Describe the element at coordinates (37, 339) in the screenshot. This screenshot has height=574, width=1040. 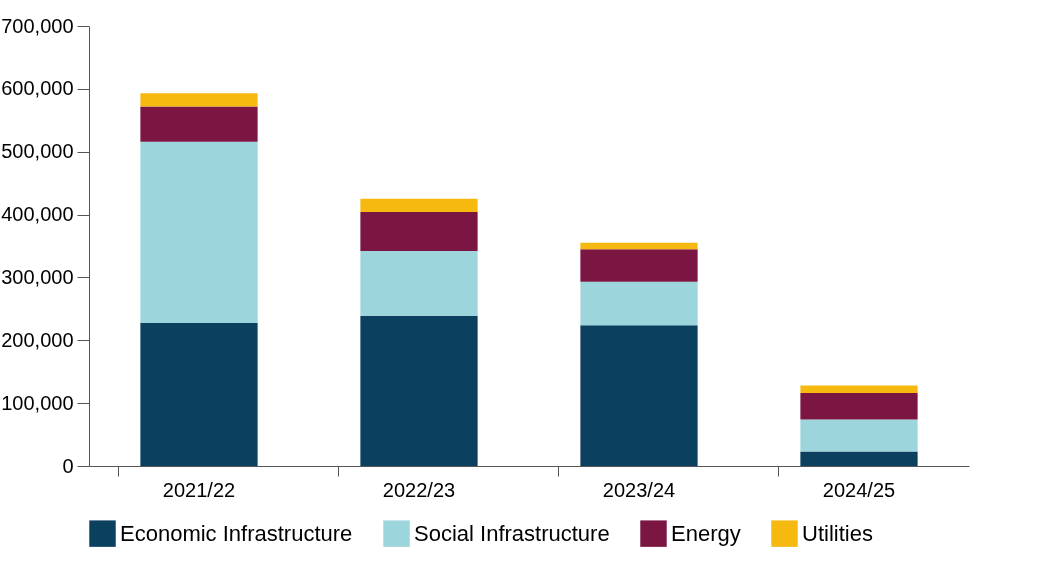
I see `y-tick-label: 200,000` at that location.